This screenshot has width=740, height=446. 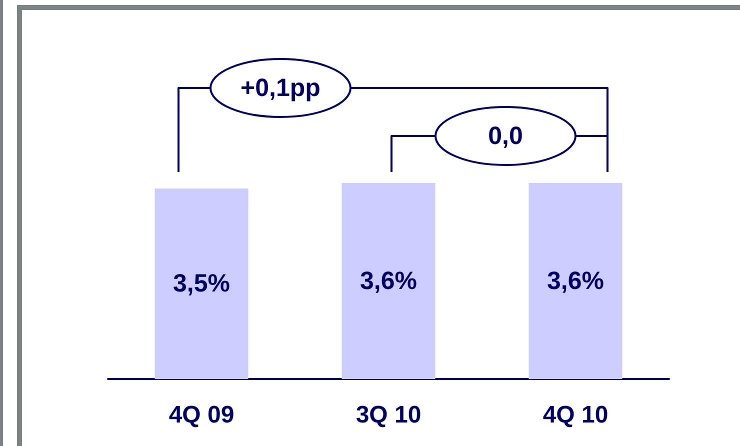 What do you see at coordinates (201, 284) in the screenshot?
I see `data-label: 3,5%` at bounding box center [201, 284].